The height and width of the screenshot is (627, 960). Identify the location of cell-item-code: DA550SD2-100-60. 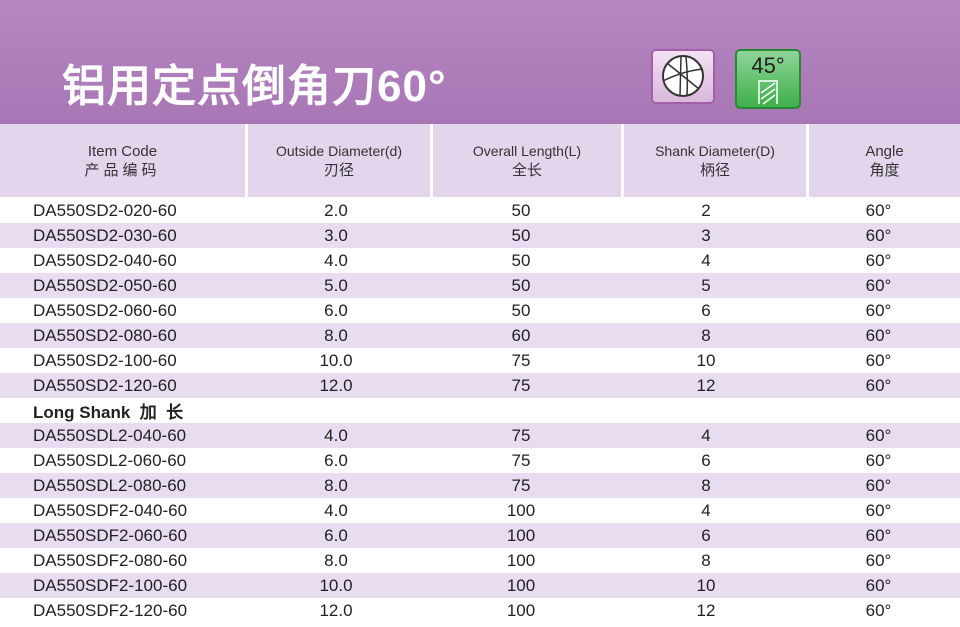
(105, 360).